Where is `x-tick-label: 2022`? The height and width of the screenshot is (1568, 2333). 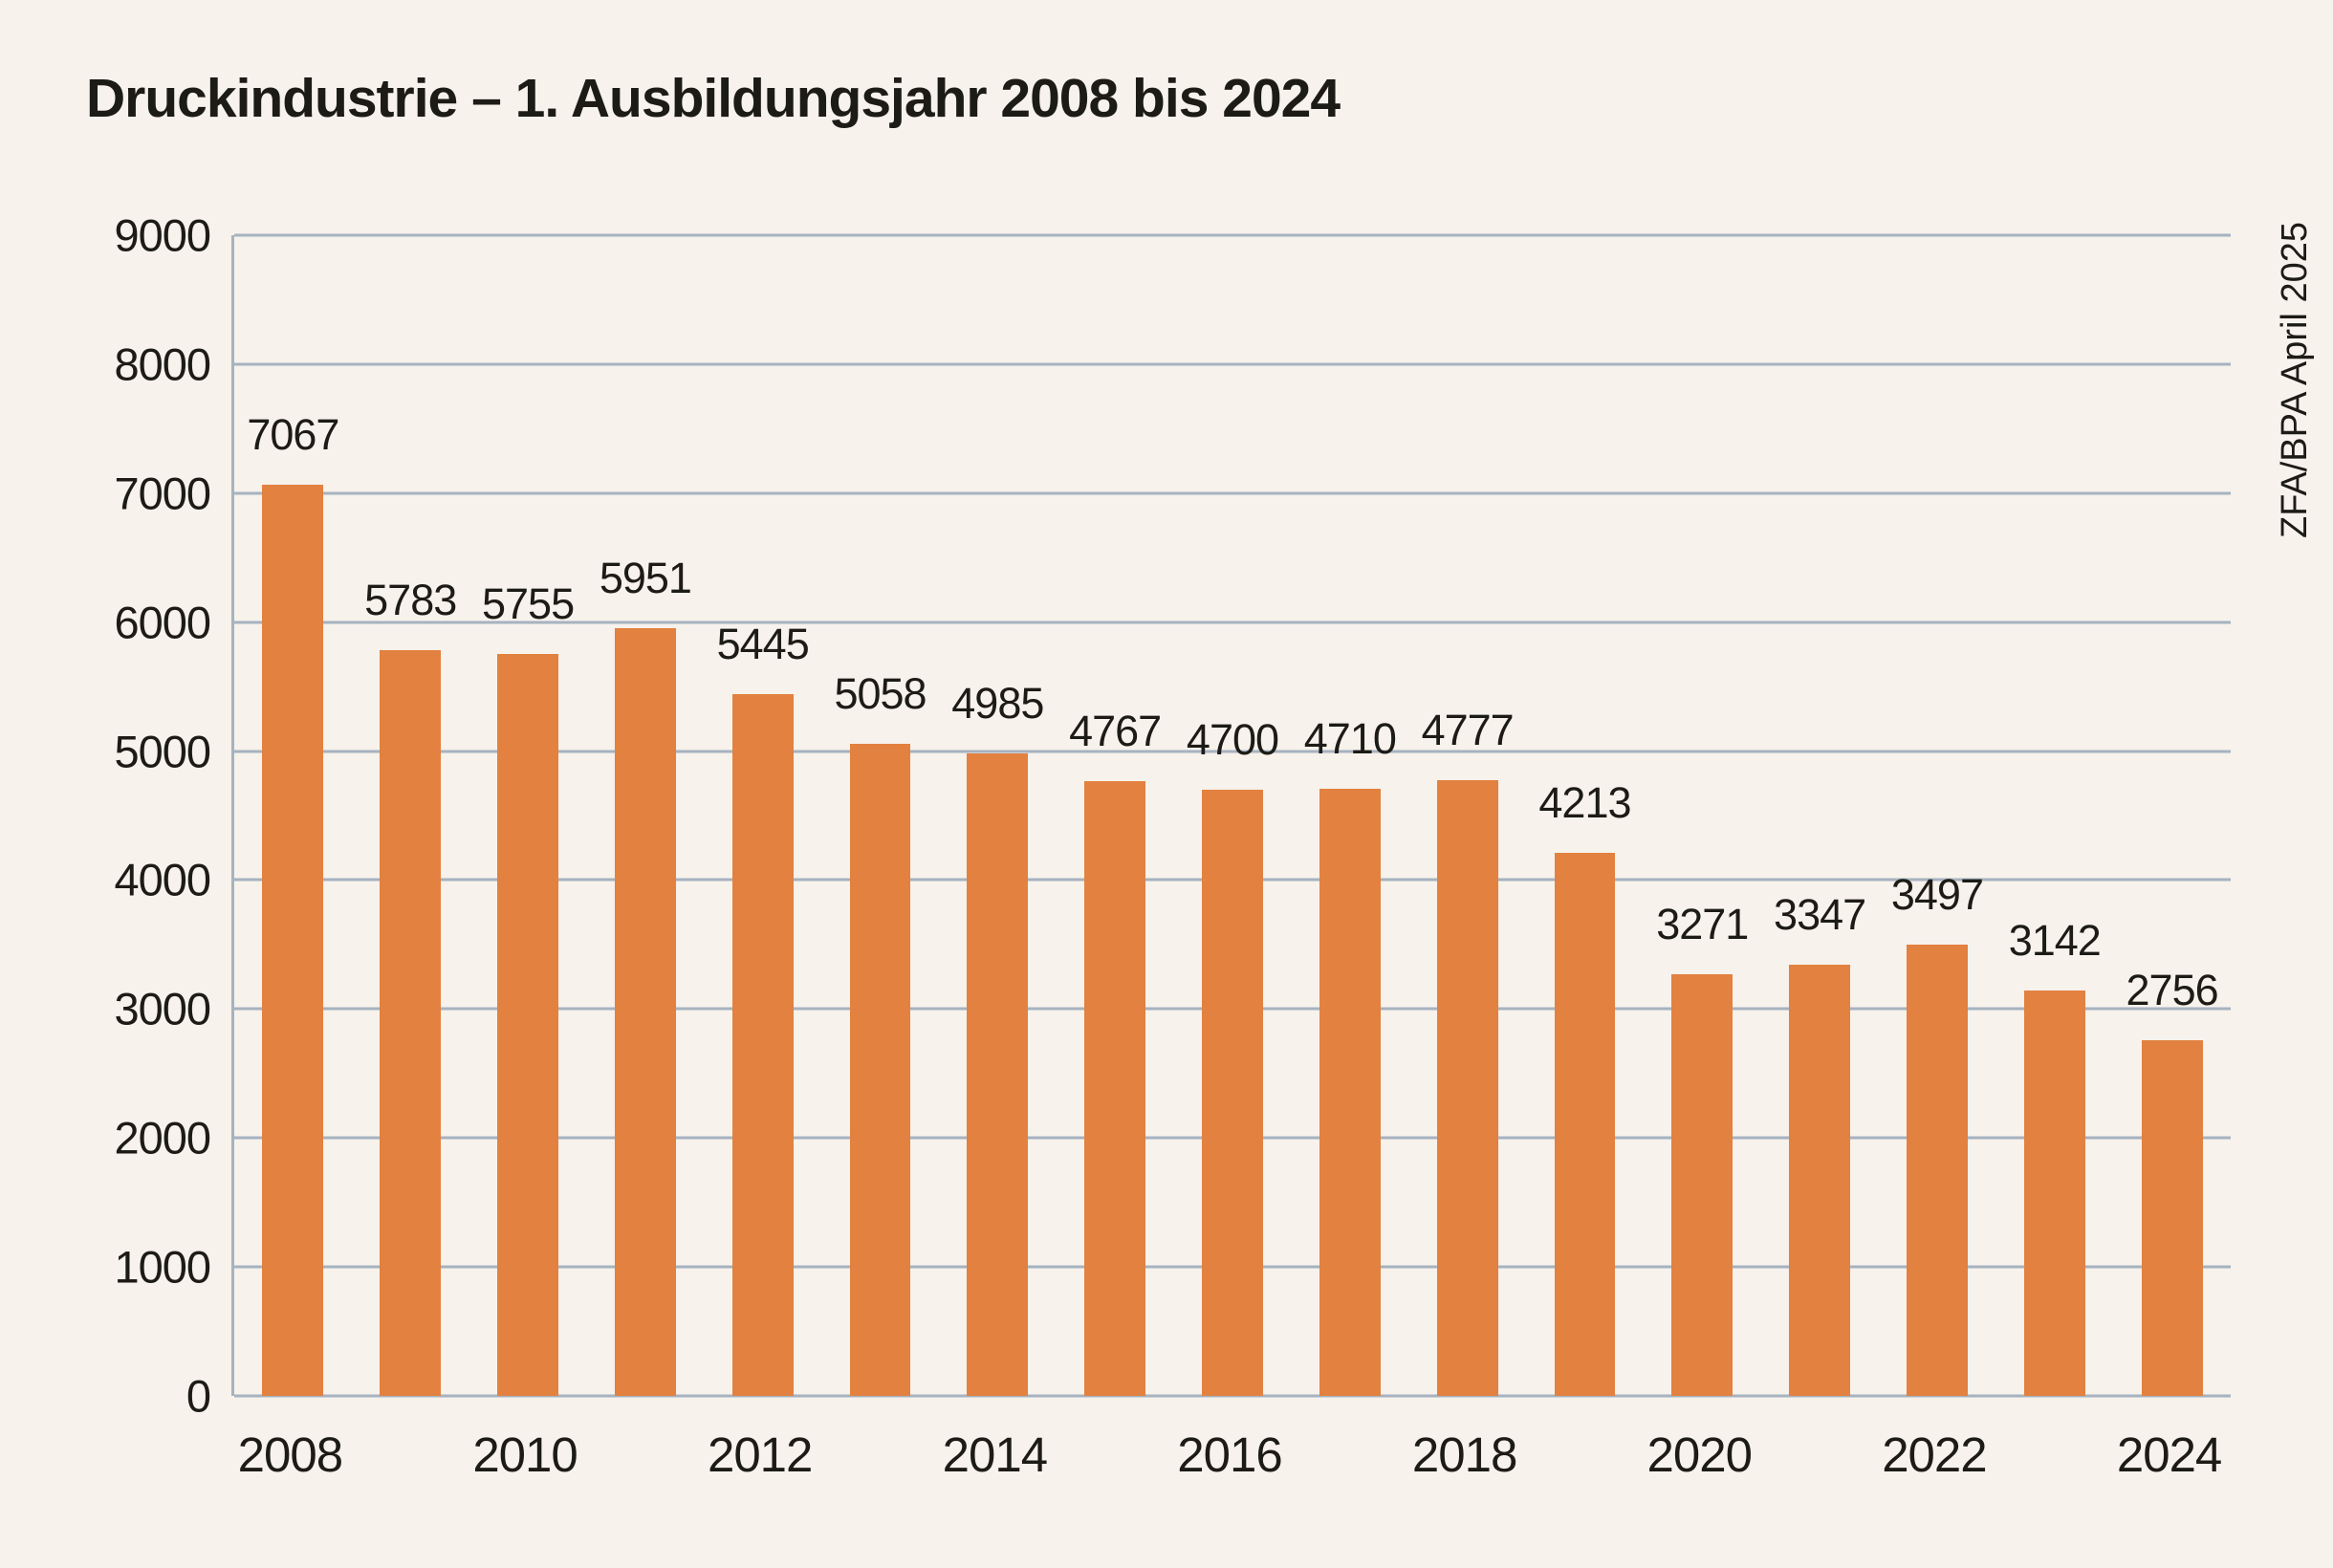
x-tick-label: 2022 is located at coordinates (1934, 1454).